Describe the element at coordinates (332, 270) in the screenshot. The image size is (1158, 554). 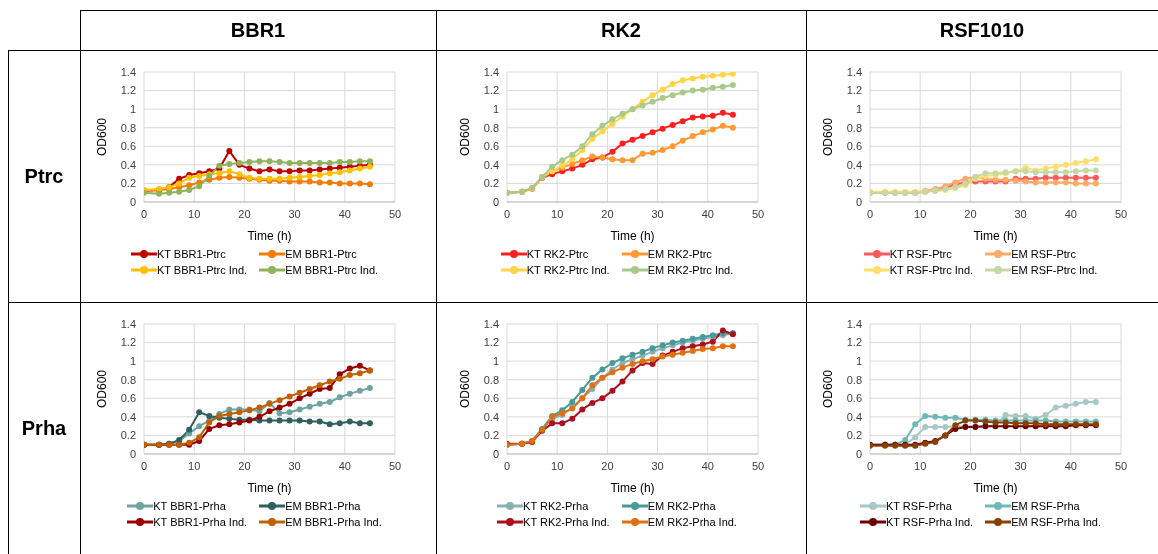
I see `legend-label: EM BBR1-Ptrc Ind.` at that location.